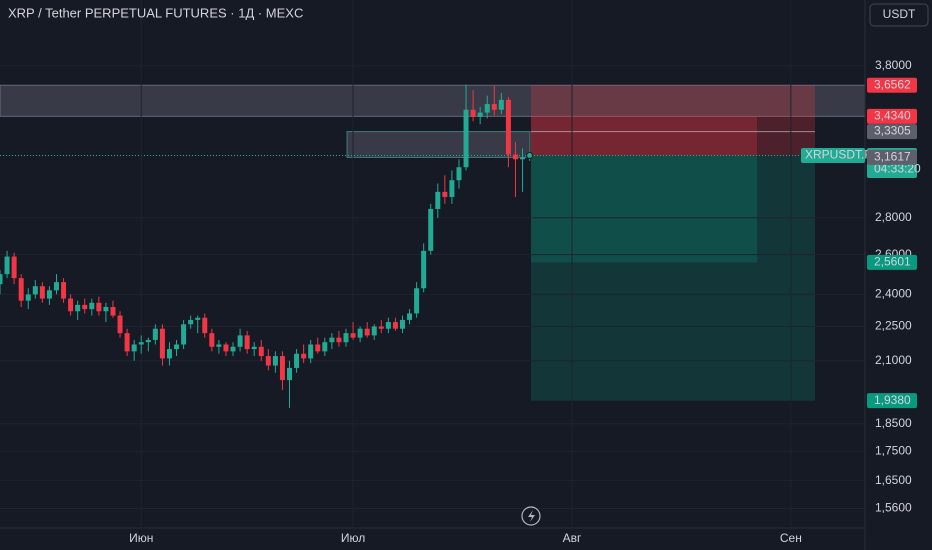 This screenshot has height=550, width=932. What do you see at coordinates (644, 136) in the screenshot?
I see `stop-zone-inner` at bounding box center [644, 136].